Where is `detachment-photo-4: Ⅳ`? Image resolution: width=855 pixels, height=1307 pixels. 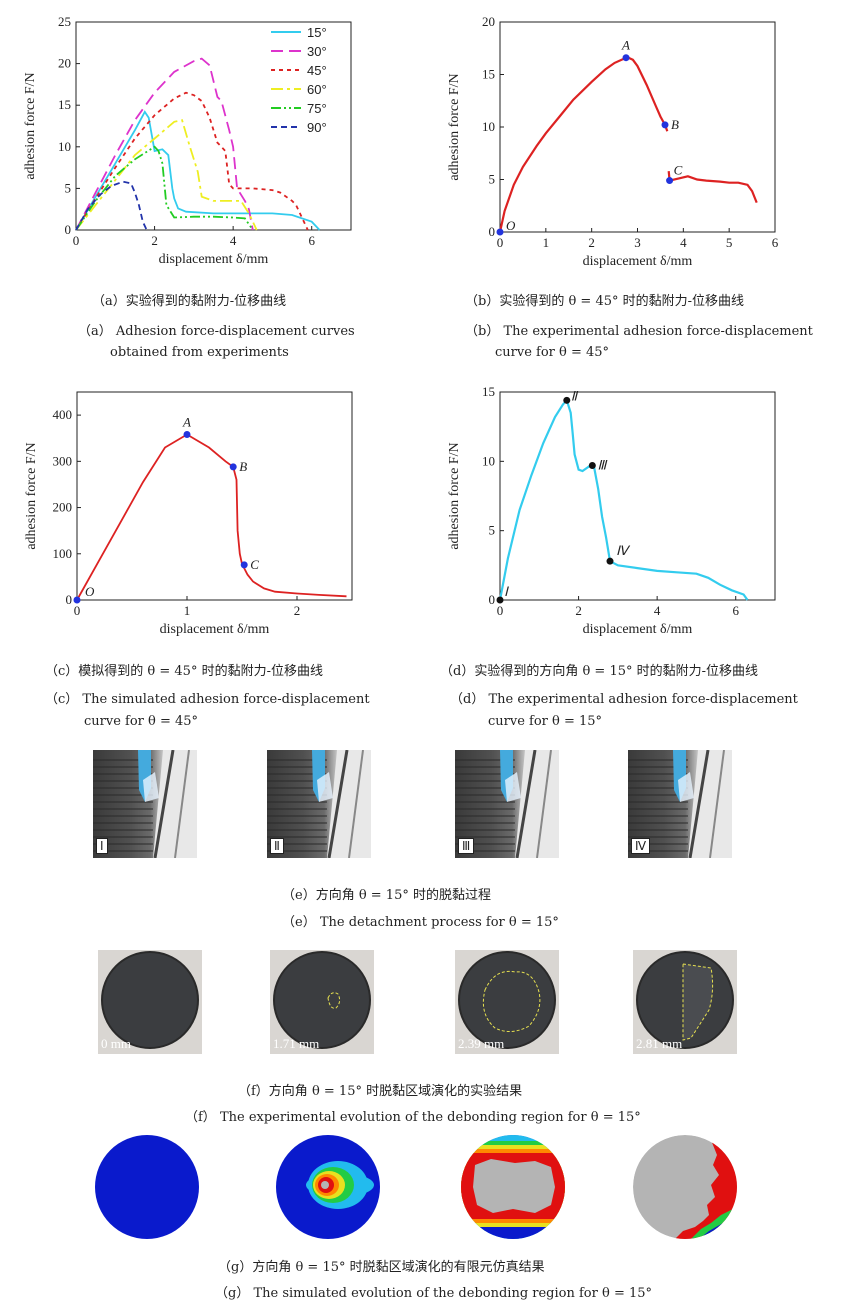
detachment-photo-4: Ⅳ is located at coordinates (680, 804).